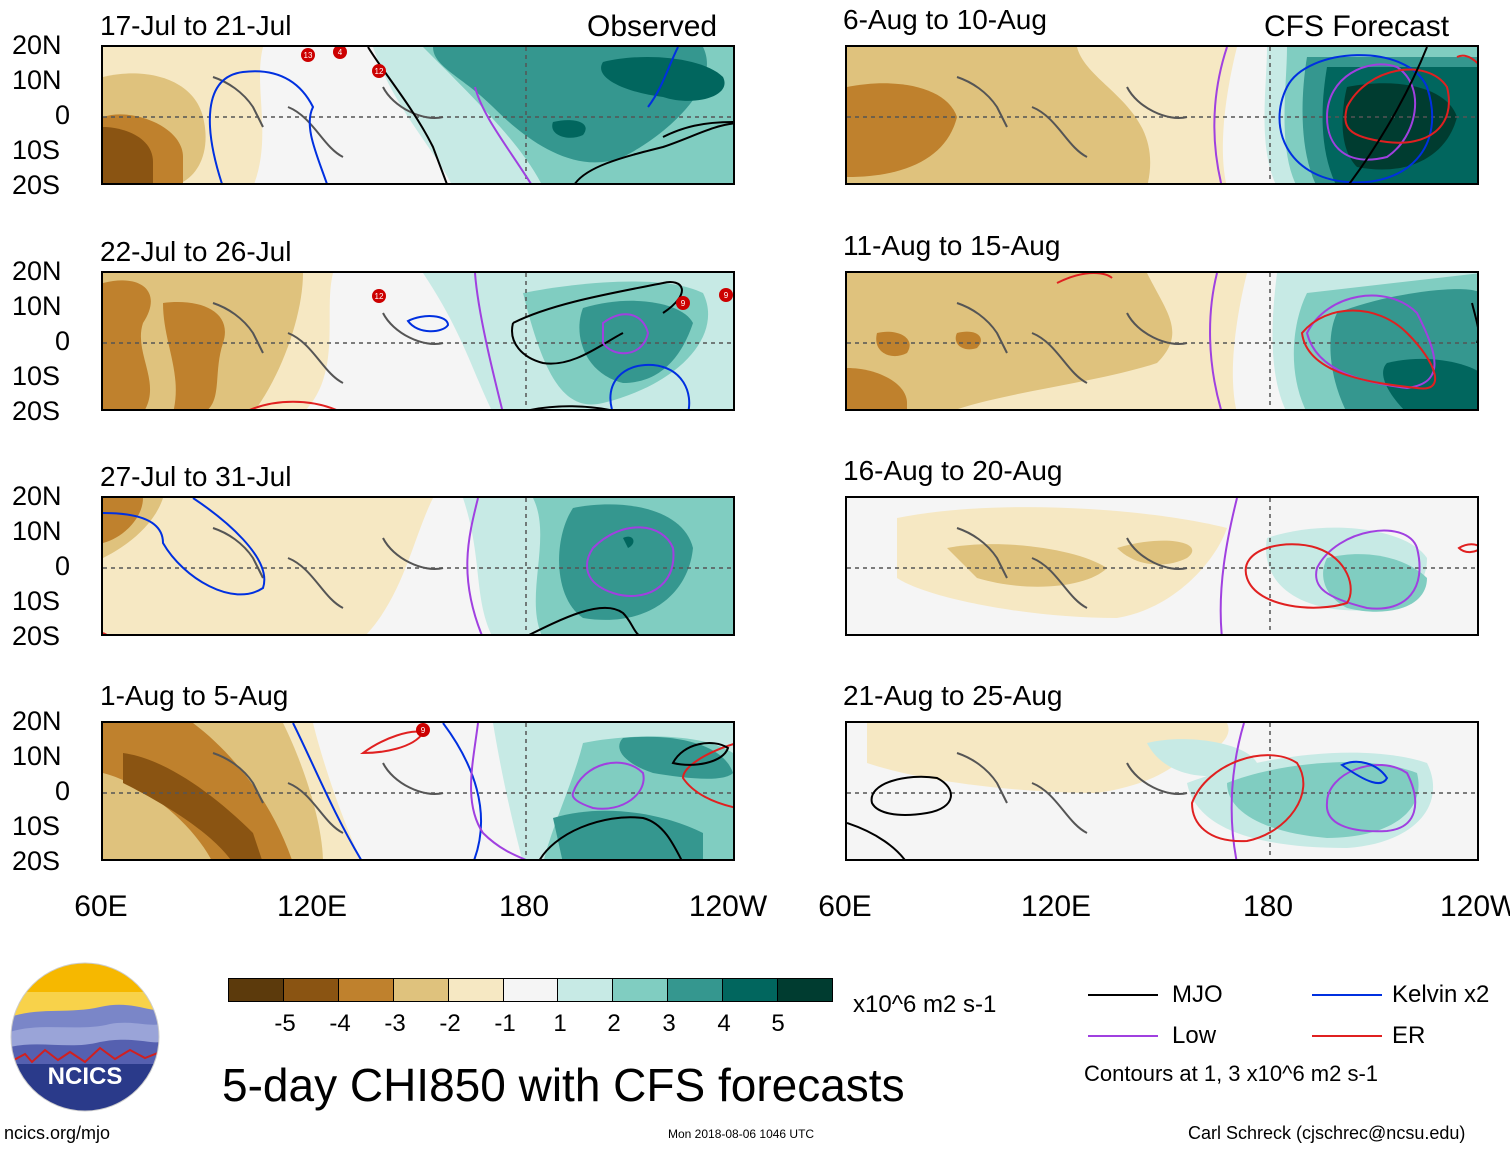 The height and width of the screenshot is (1149, 1510). What do you see at coordinates (85, 1076) in the screenshot?
I see `logo-text: NCICS` at bounding box center [85, 1076].